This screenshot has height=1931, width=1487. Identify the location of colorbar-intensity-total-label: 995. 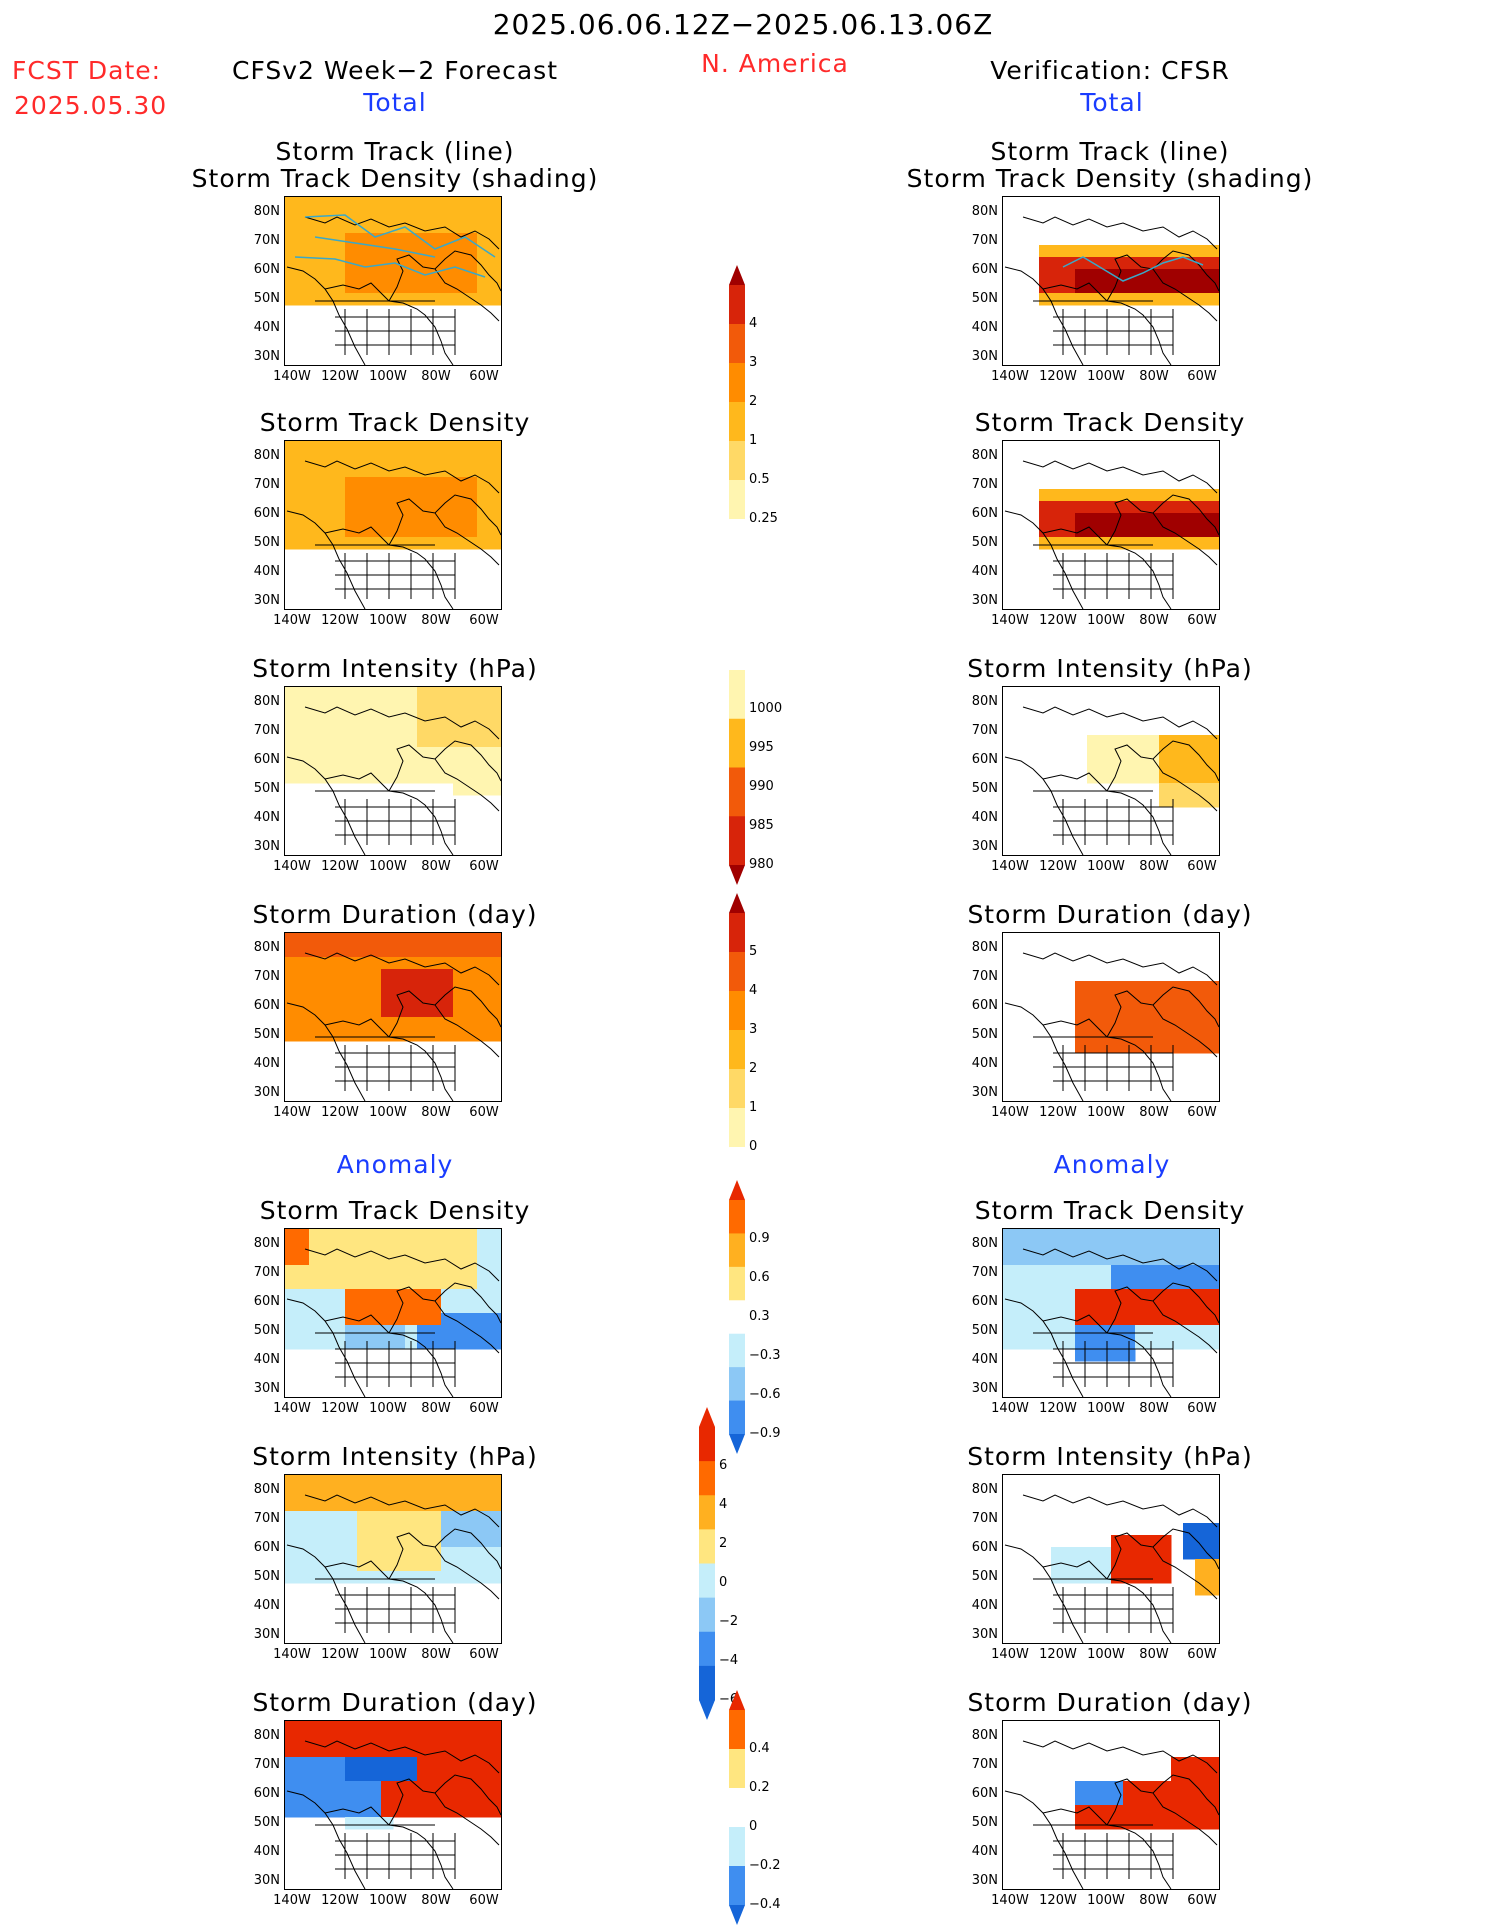
(761, 747).